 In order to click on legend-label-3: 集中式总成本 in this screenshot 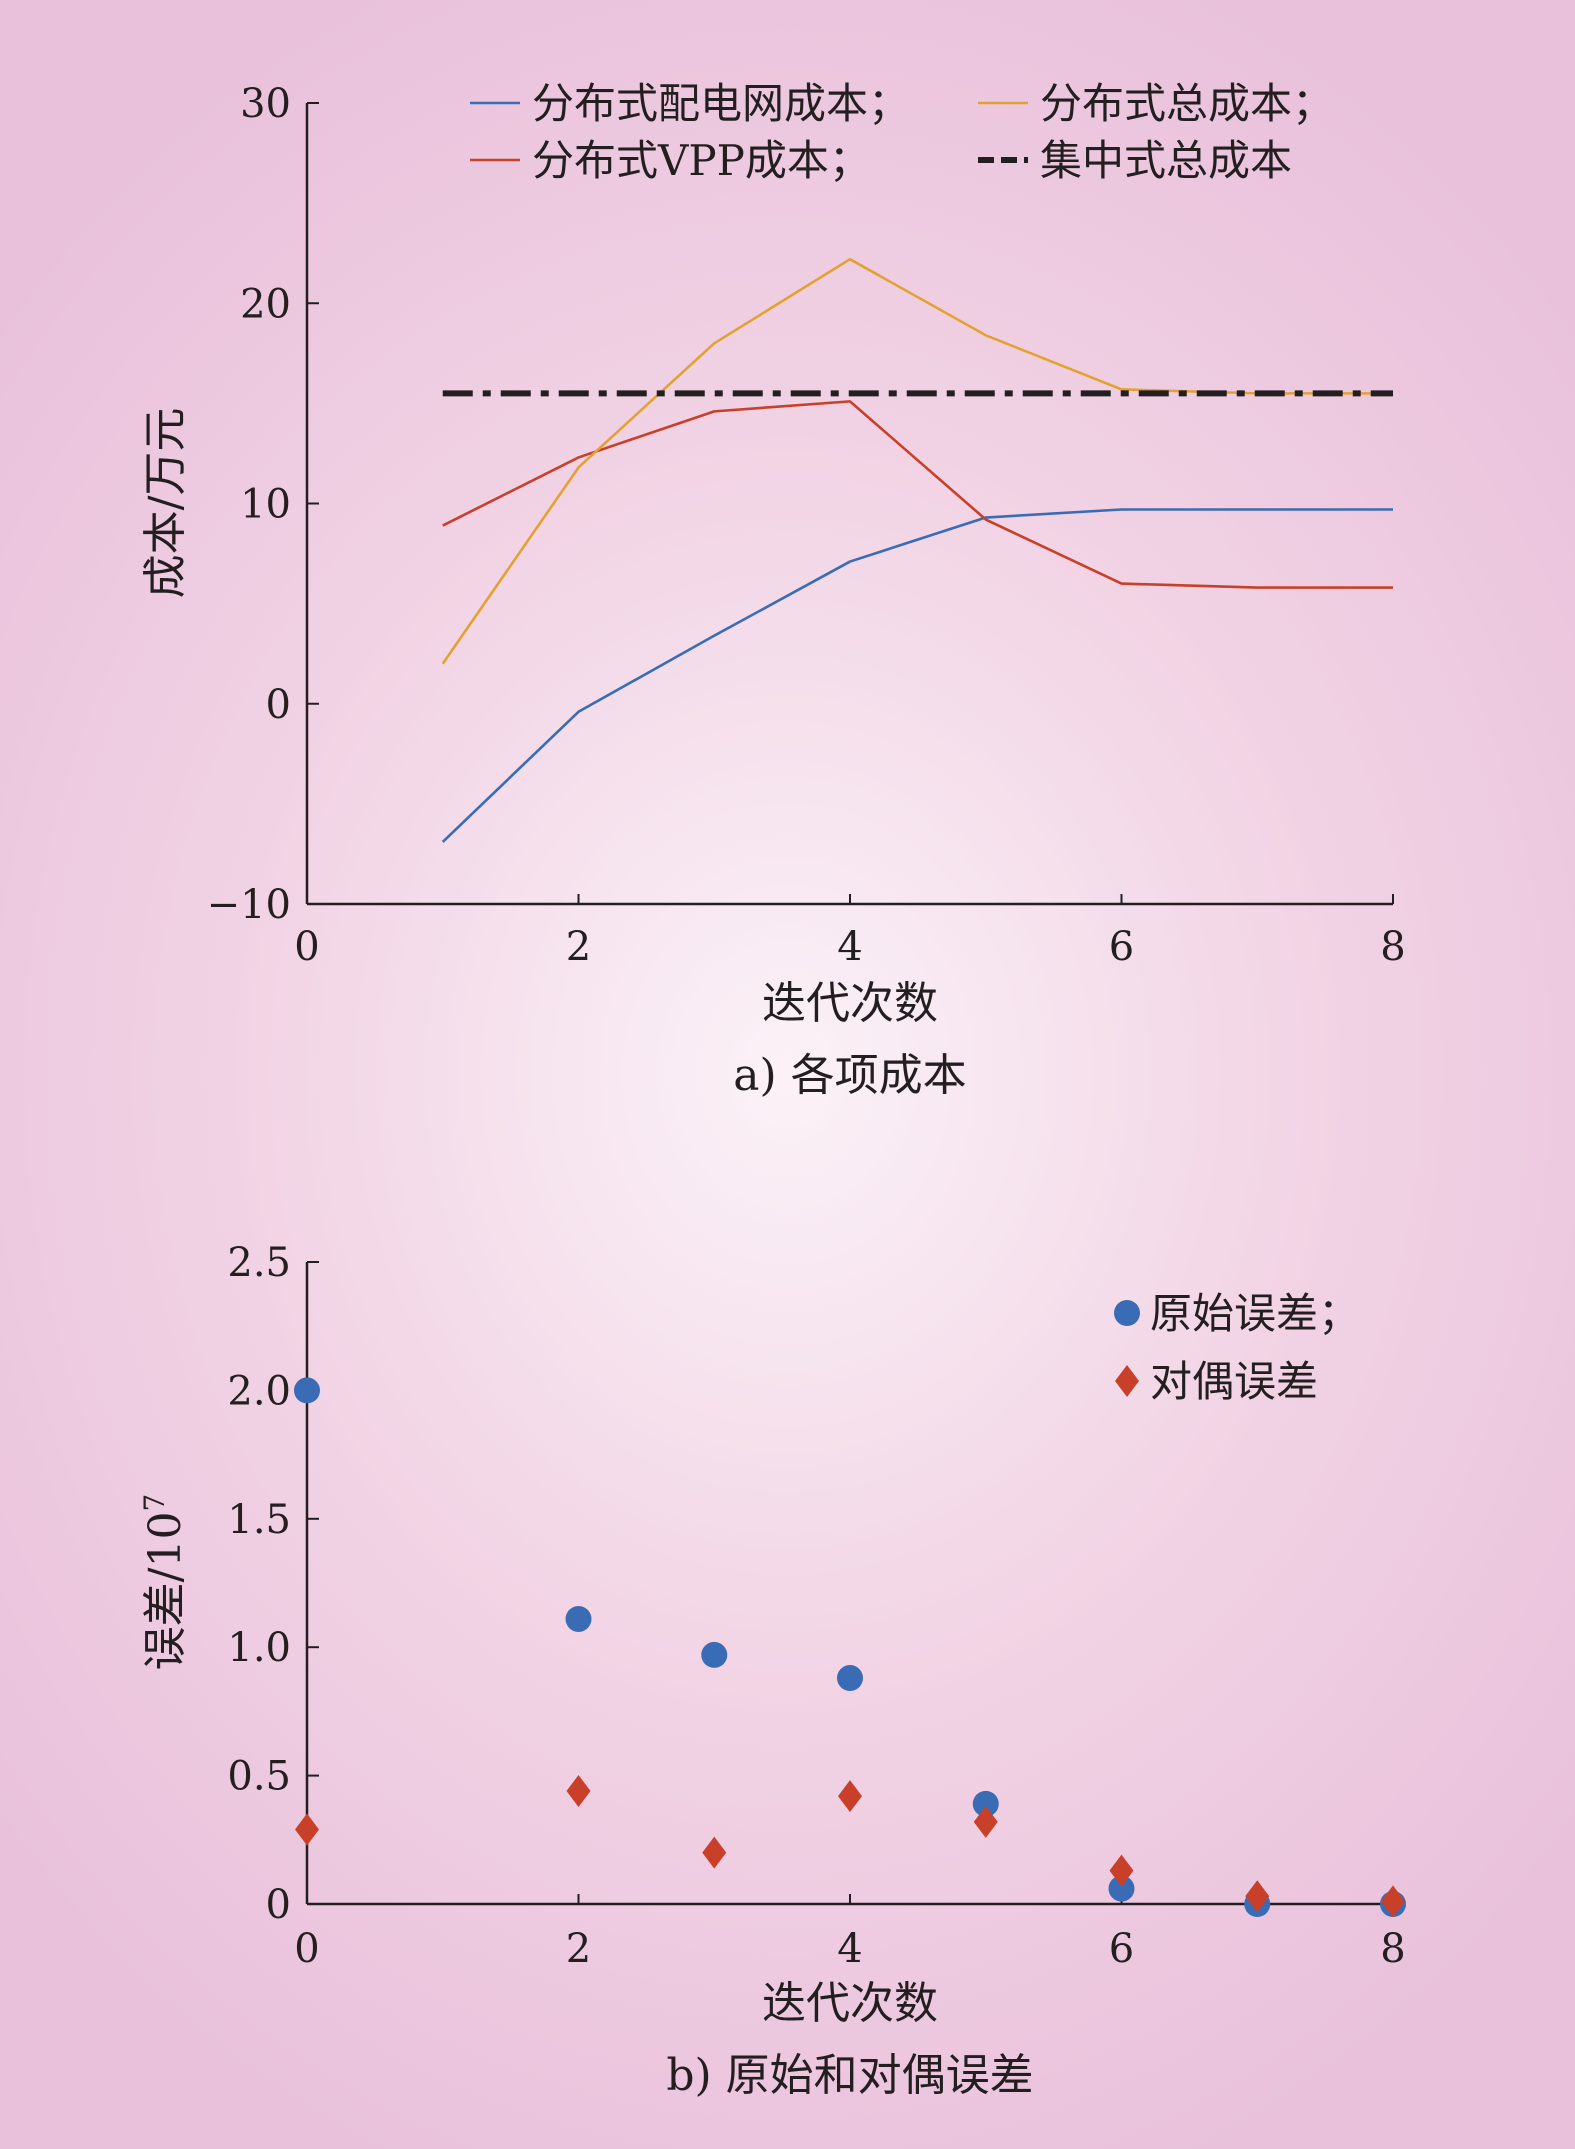, I will do `click(1166, 160)`.